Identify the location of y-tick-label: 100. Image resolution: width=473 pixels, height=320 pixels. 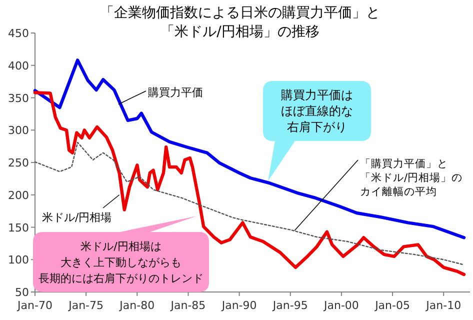
(18, 260).